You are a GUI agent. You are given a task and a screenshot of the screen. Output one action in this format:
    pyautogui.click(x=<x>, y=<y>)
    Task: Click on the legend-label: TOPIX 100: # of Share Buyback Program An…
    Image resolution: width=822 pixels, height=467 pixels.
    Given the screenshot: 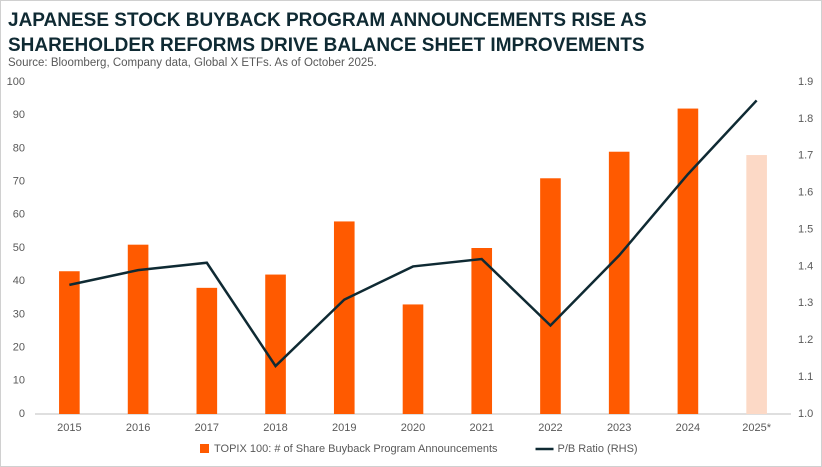 What is the action you would take?
    pyautogui.click(x=356, y=449)
    